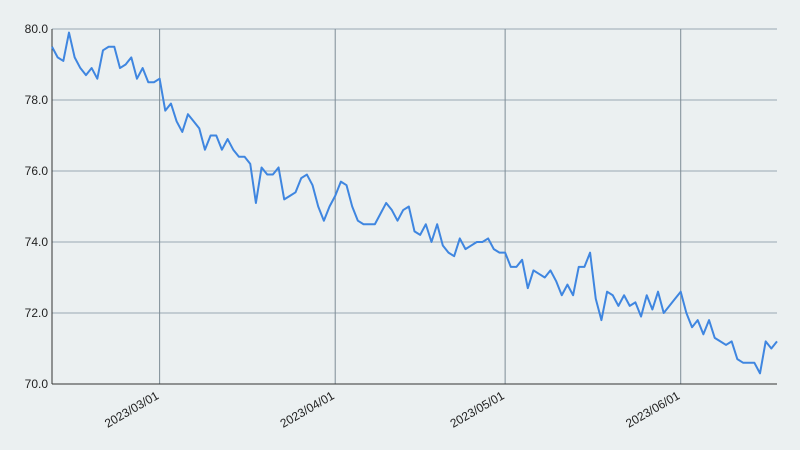 This screenshot has height=450, width=800. I want to click on y-tick-label: 80.0, so click(37, 29).